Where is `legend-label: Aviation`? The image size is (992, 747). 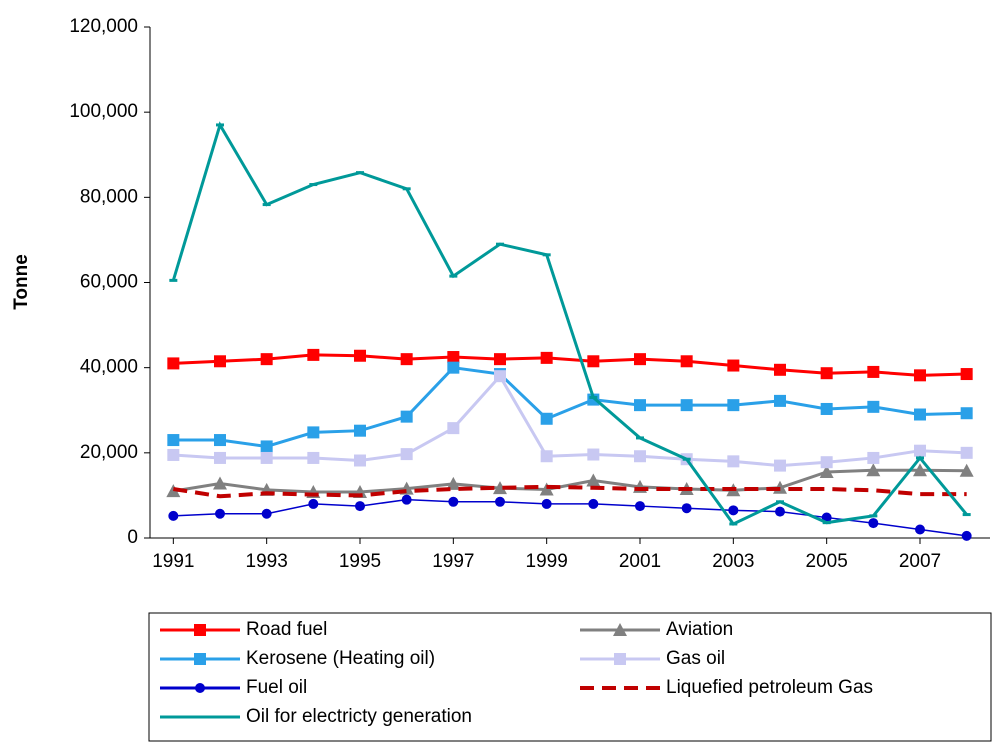
legend-label: Aviation is located at coordinates (699, 629).